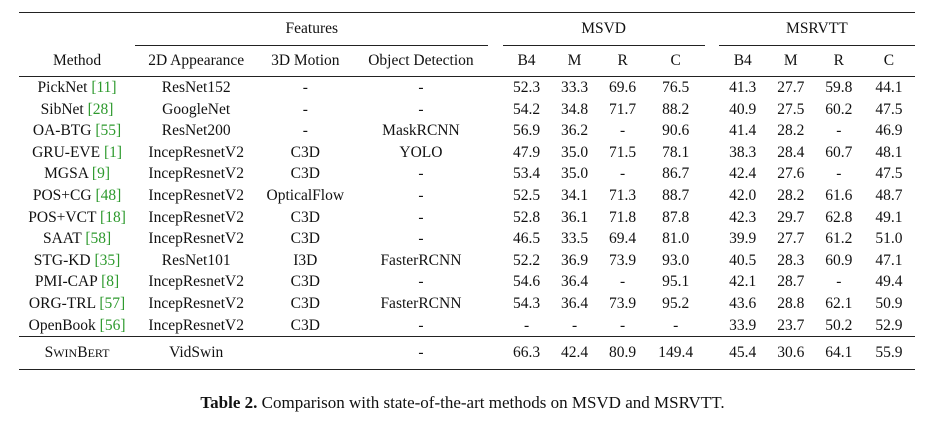 The width and height of the screenshot is (925, 422). What do you see at coordinates (889, 353) in the screenshot?
I see `swinbert-msrvtt-c: 55.9` at bounding box center [889, 353].